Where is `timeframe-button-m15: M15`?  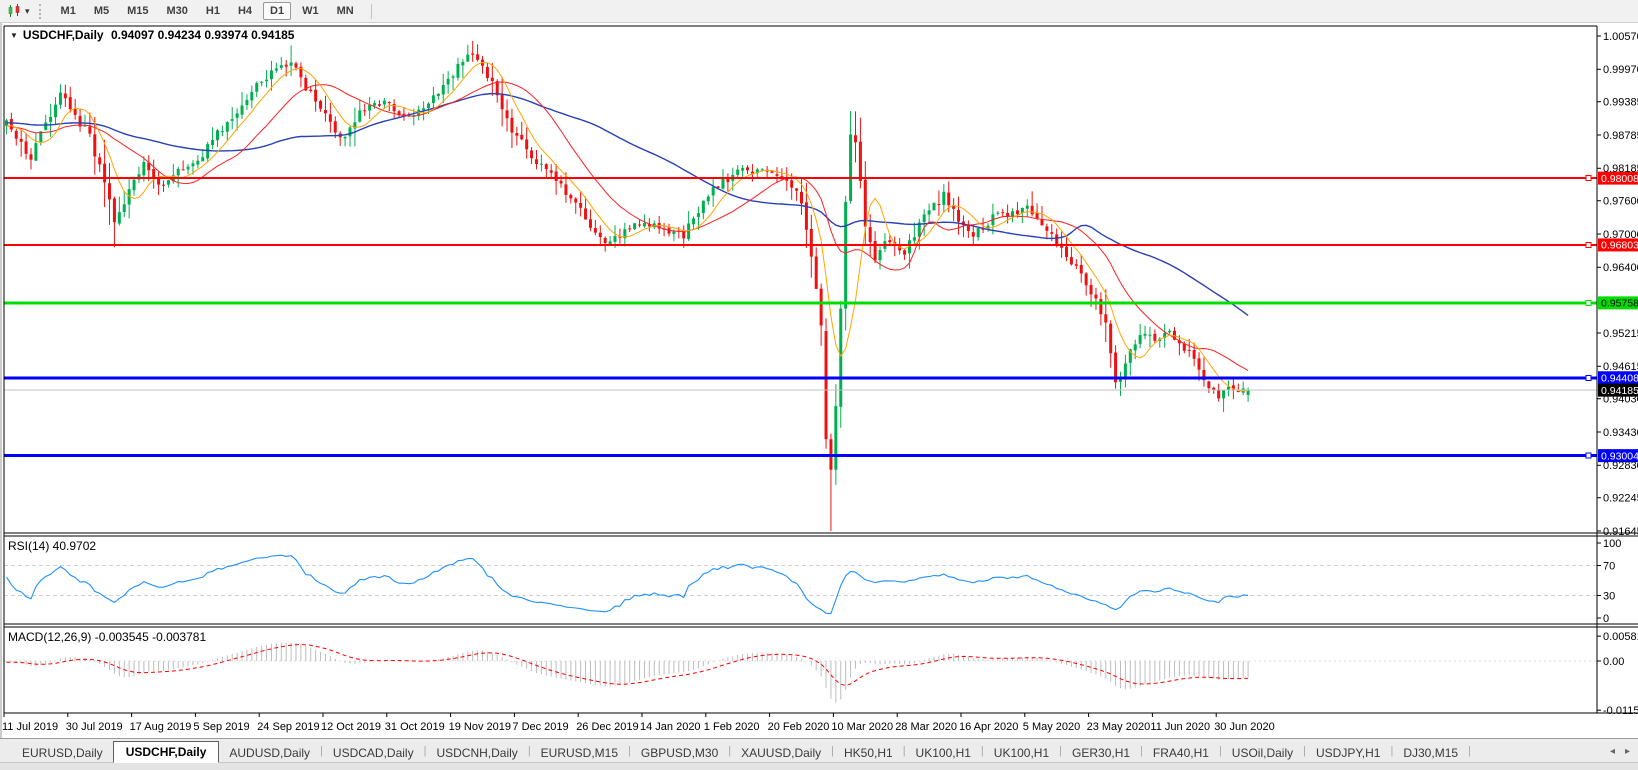
timeframe-button-m15: M15 is located at coordinates (138, 11).